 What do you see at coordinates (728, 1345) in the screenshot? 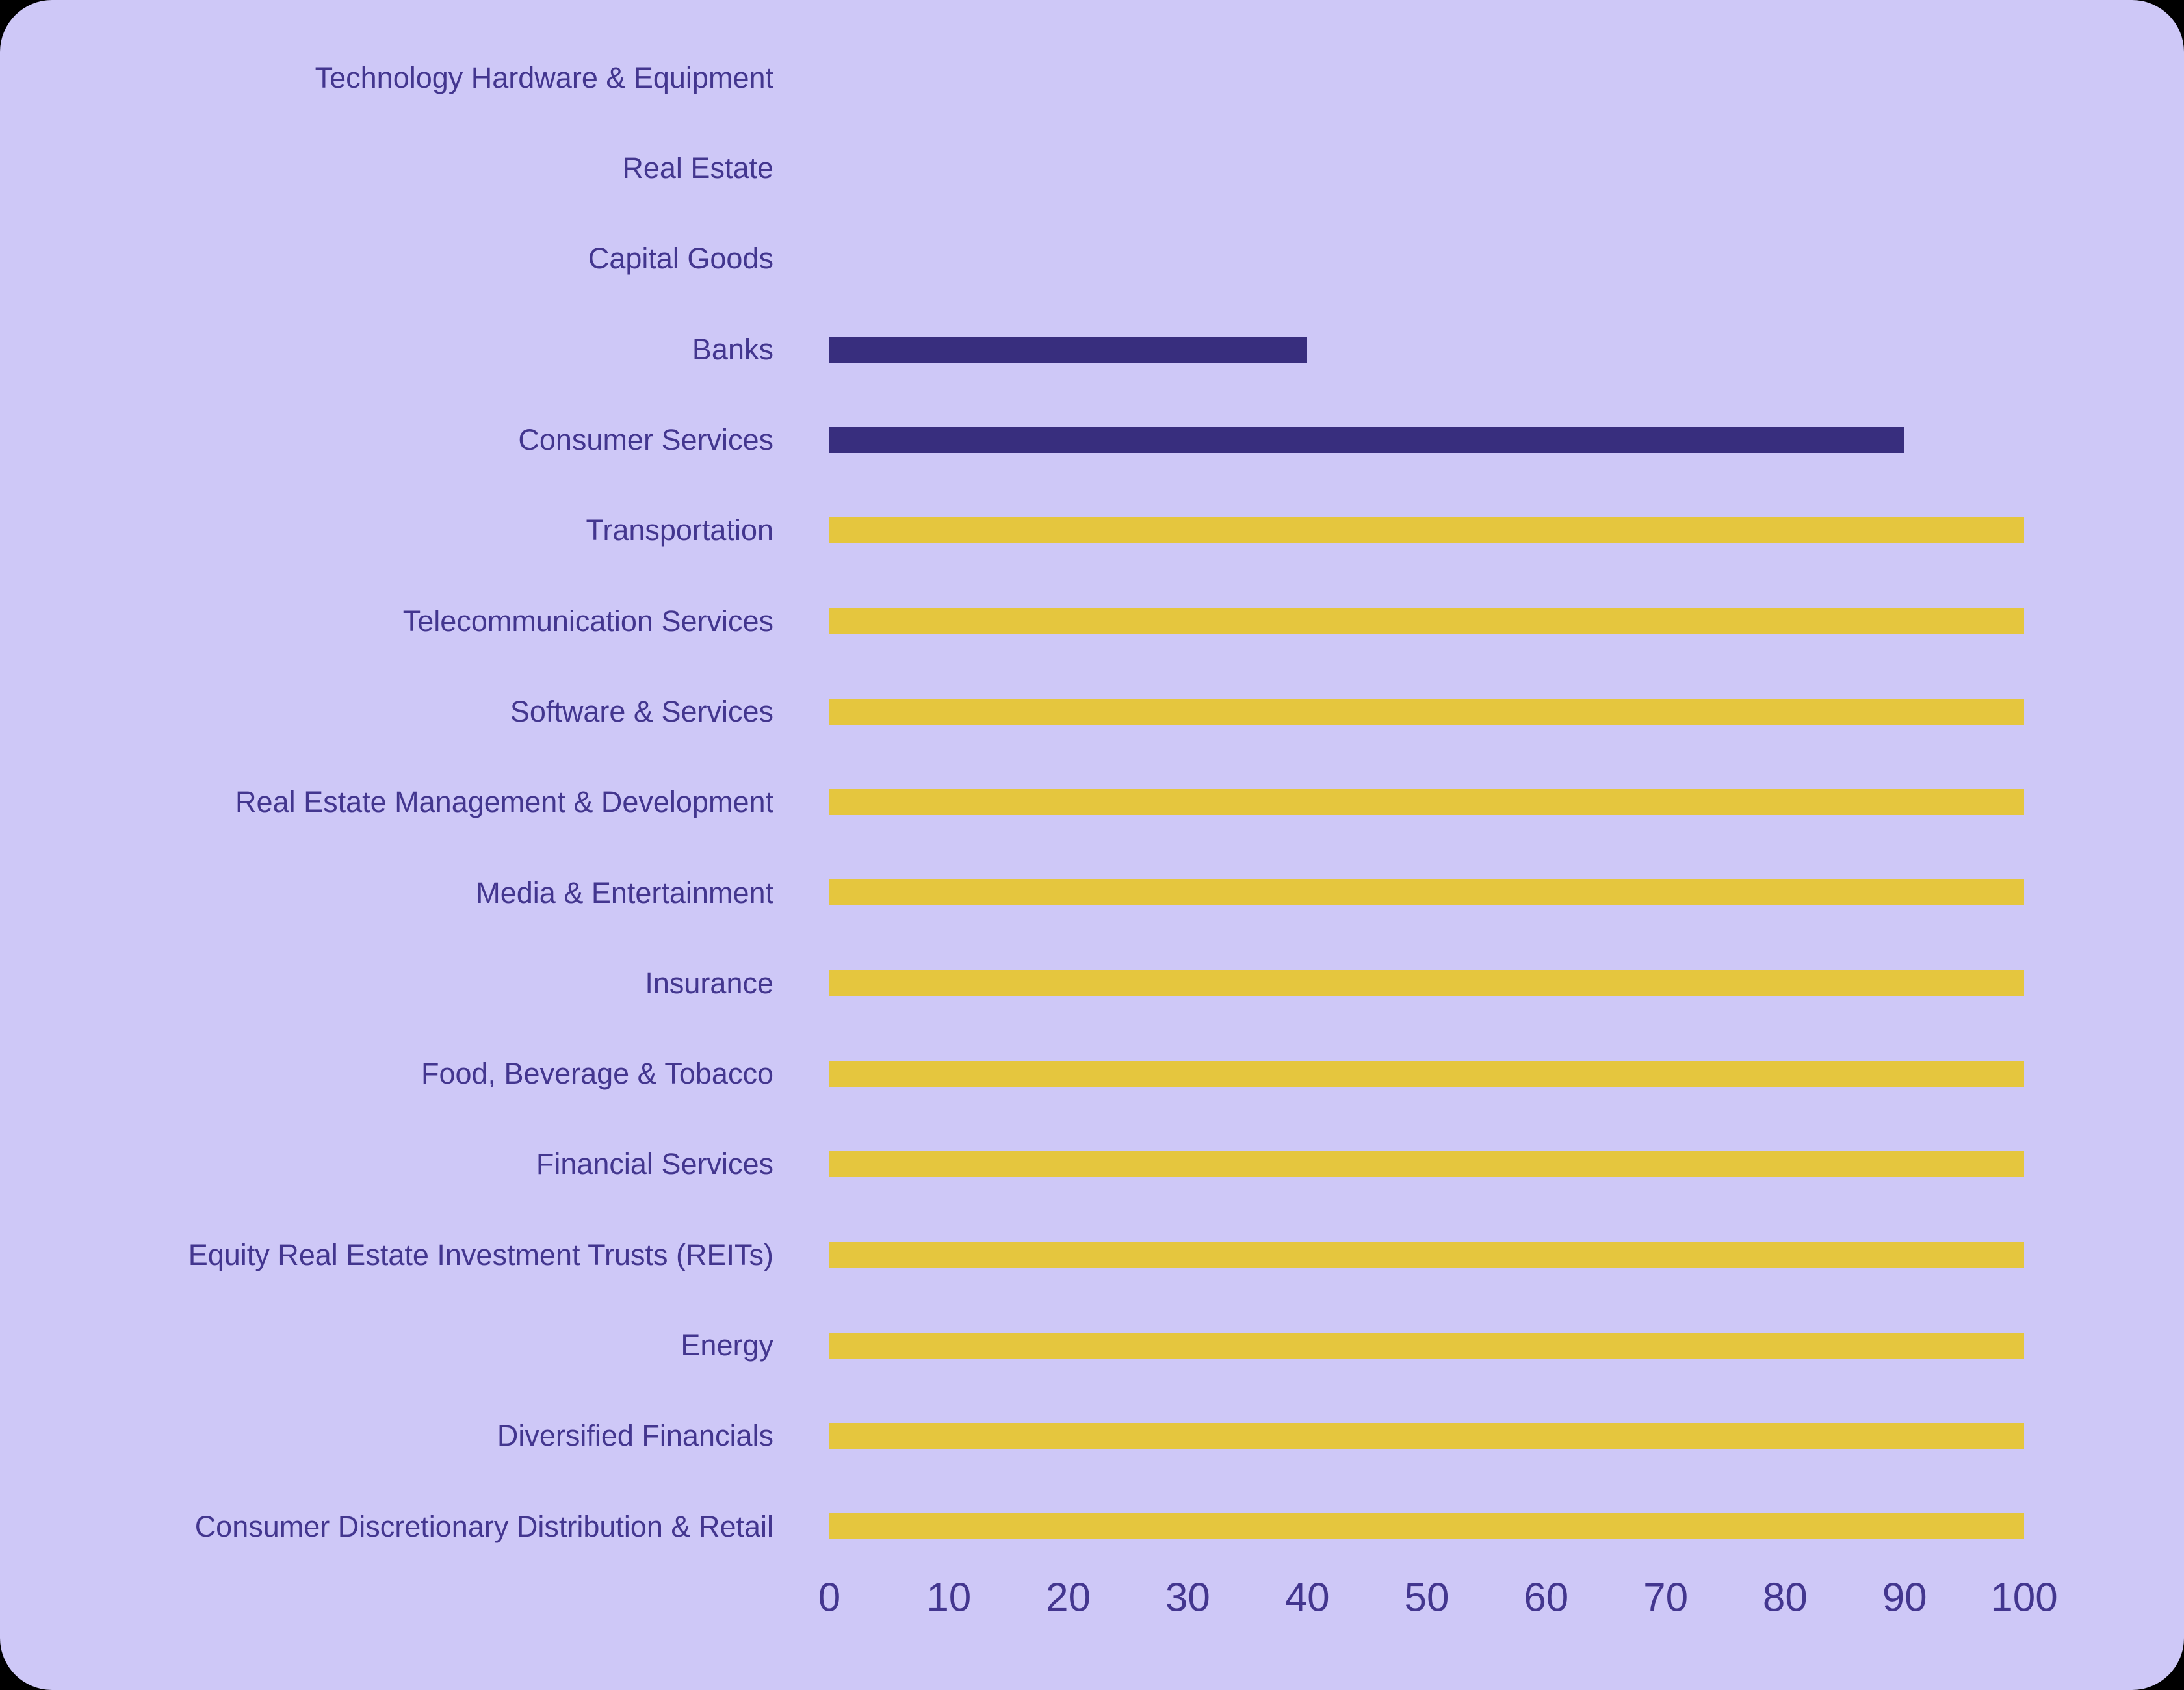
I see `category-label: Energy` at bounding box center [728, 1345].